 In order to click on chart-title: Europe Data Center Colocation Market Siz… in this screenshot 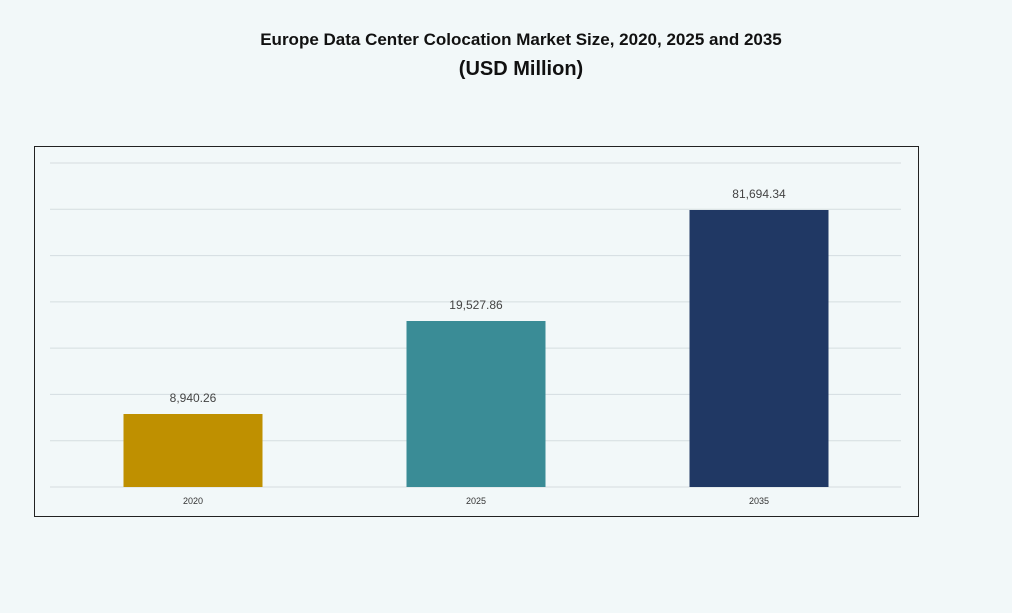, I will do `click(521, 39)`.